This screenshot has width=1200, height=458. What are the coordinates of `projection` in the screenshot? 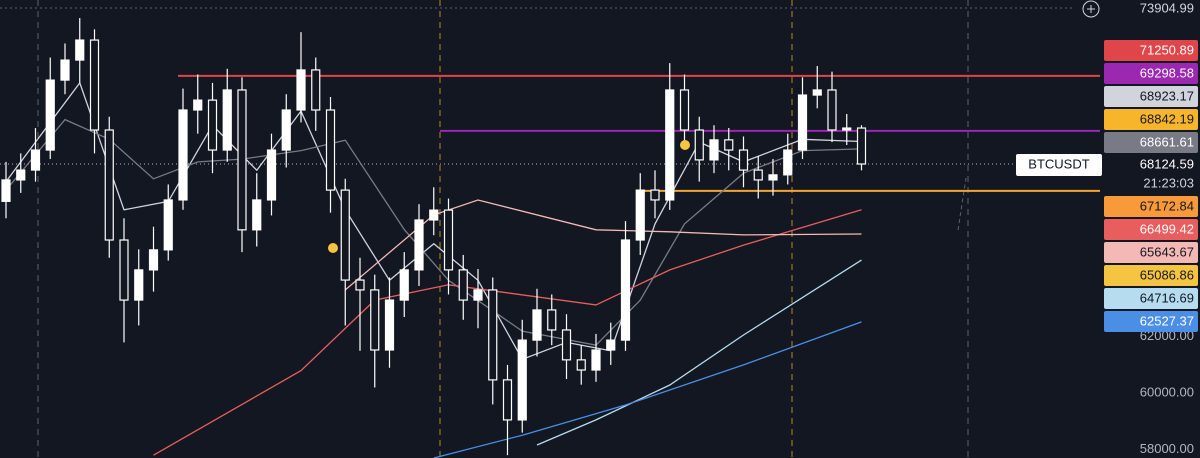 It's located at (962, 204).